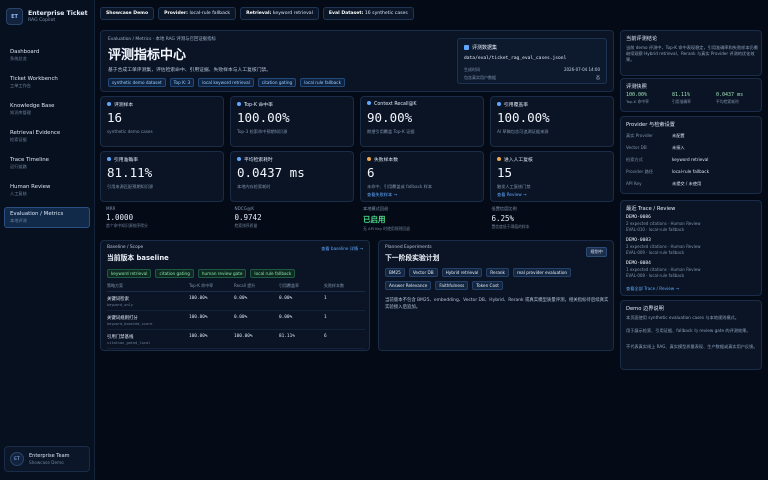 The height and width of the screenshot is (480, 768). What do you see at coordinates (138, 258) in the screenshot?
I see `panel-title: 当前版本 baseline` at bounding box center [138, 258].